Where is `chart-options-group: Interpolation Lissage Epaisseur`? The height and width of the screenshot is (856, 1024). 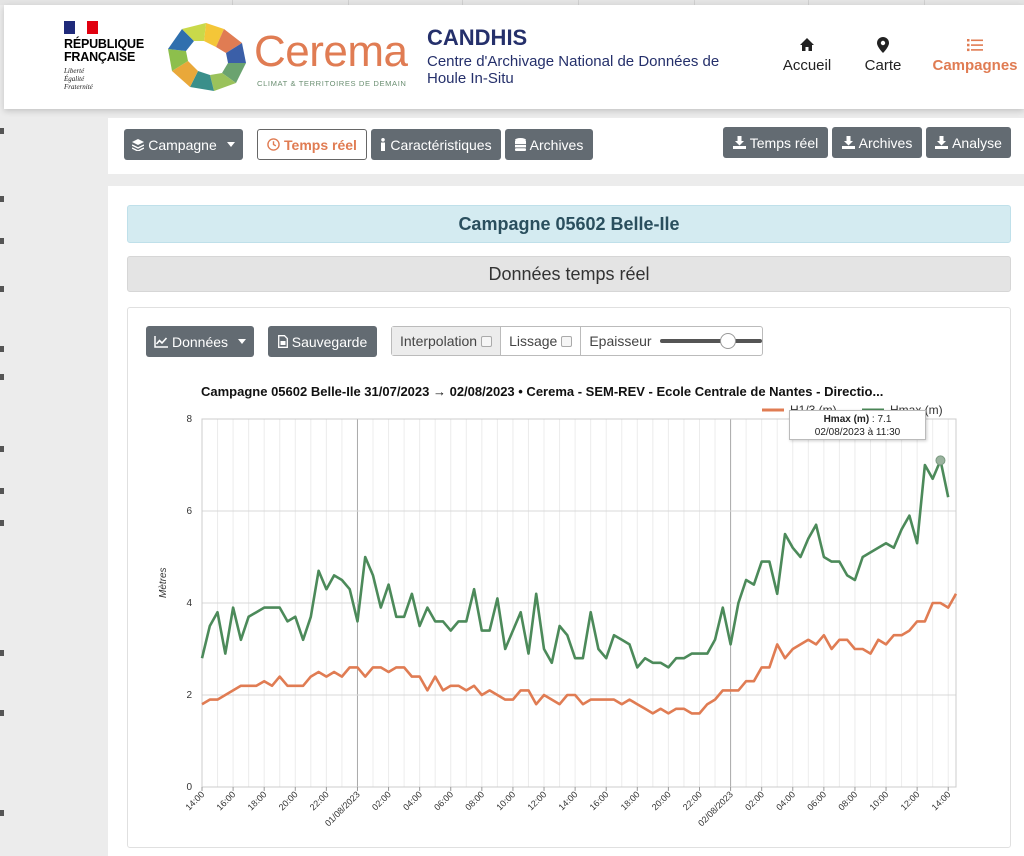
chart-options-group: Interpolation Lissage Epaisseur is located at coordinates (577, 341).